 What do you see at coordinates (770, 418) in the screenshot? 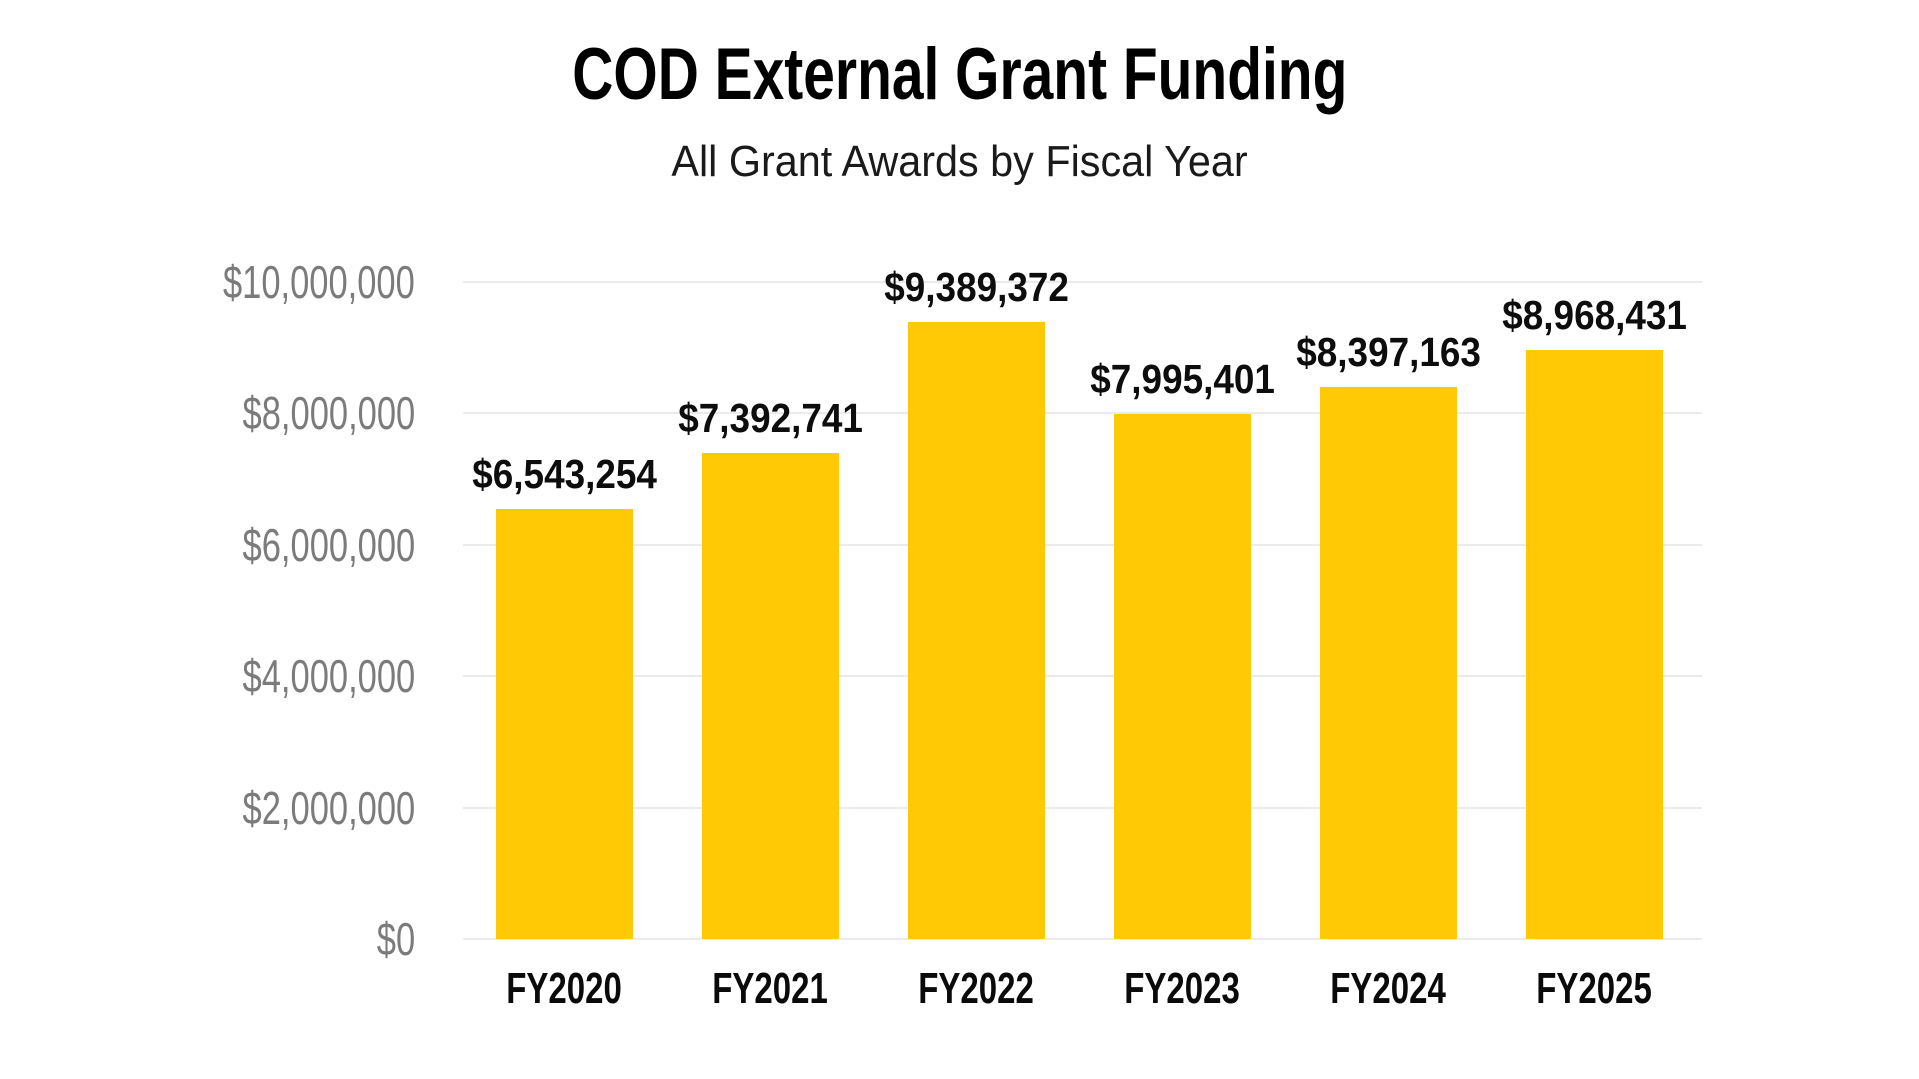
I see `bar-value-label: $7,392,741` at bounding box center [770, 418].